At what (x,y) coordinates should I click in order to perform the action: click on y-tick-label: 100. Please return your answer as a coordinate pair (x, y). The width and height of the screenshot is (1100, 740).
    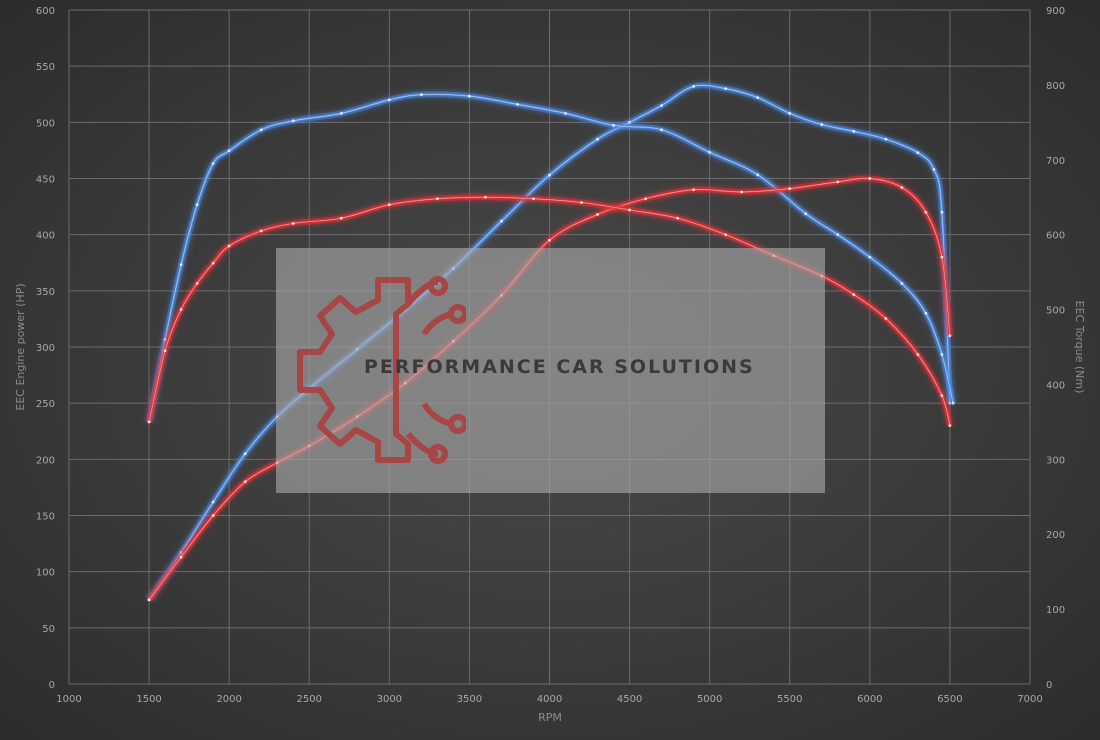
    Looking at the image, I should click on (45, 573).